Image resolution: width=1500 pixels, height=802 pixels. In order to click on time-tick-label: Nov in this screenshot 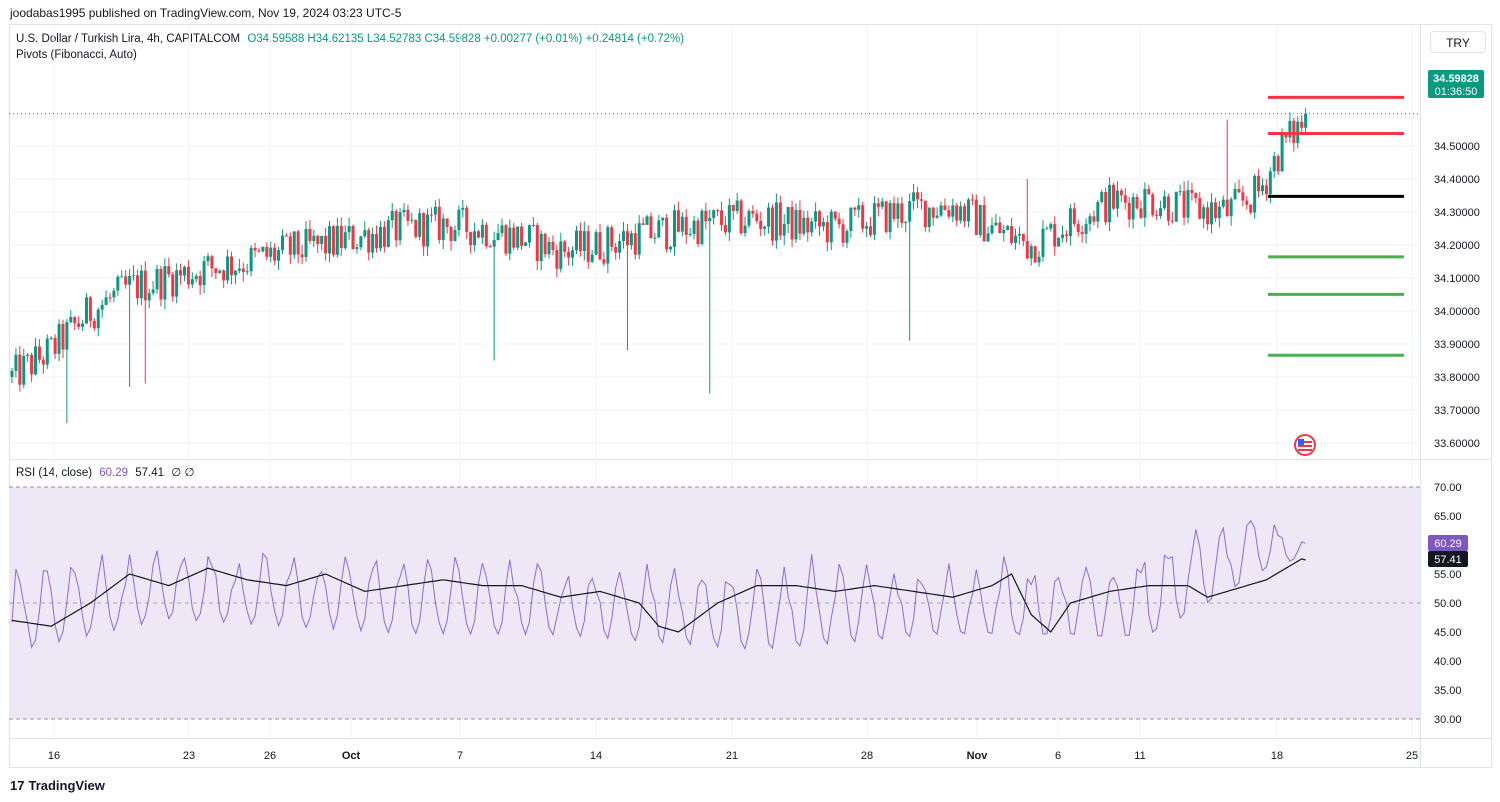, I will do `click(978, 756)`.